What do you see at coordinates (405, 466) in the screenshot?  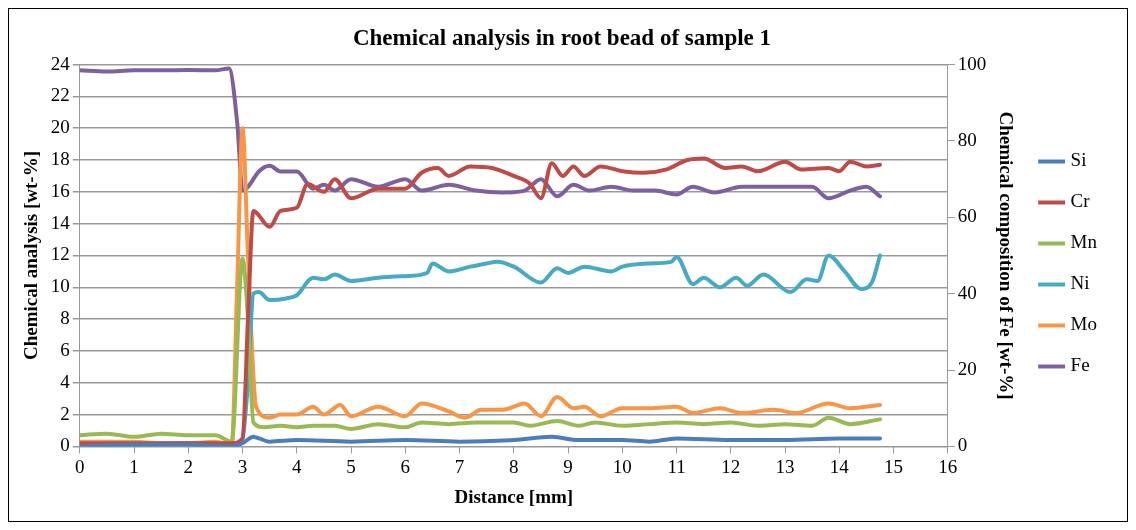 I see `x-tick-label: 6` at bounding box center [405, 466].